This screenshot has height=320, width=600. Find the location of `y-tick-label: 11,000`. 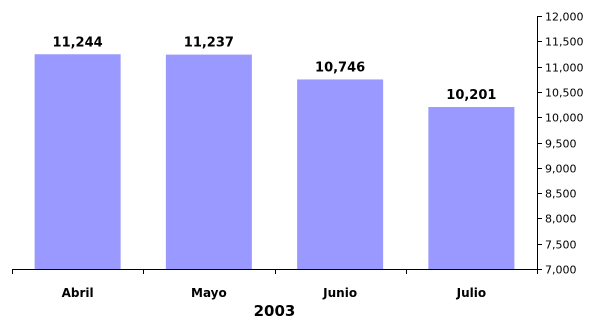

y-tick-label: 11,000 is located at coordinates (564, 68).